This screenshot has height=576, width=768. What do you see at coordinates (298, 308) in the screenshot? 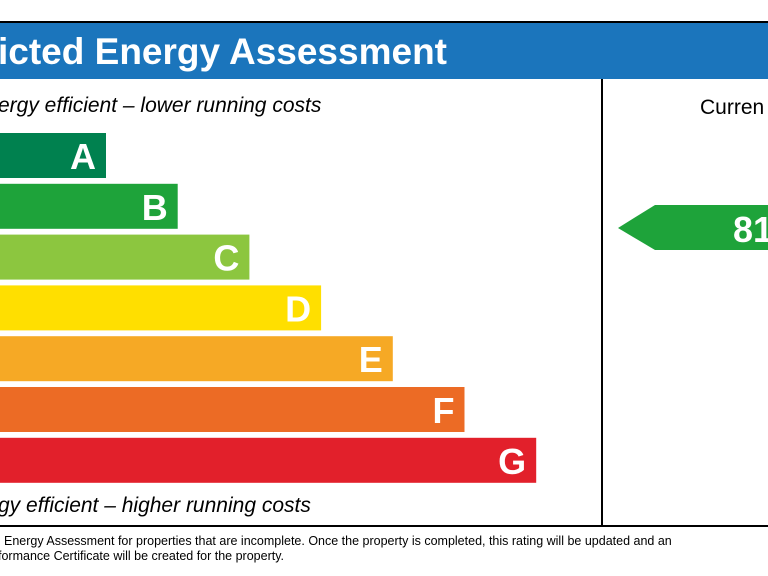
I see `band-letter: D` at bounding box center [298, 308].